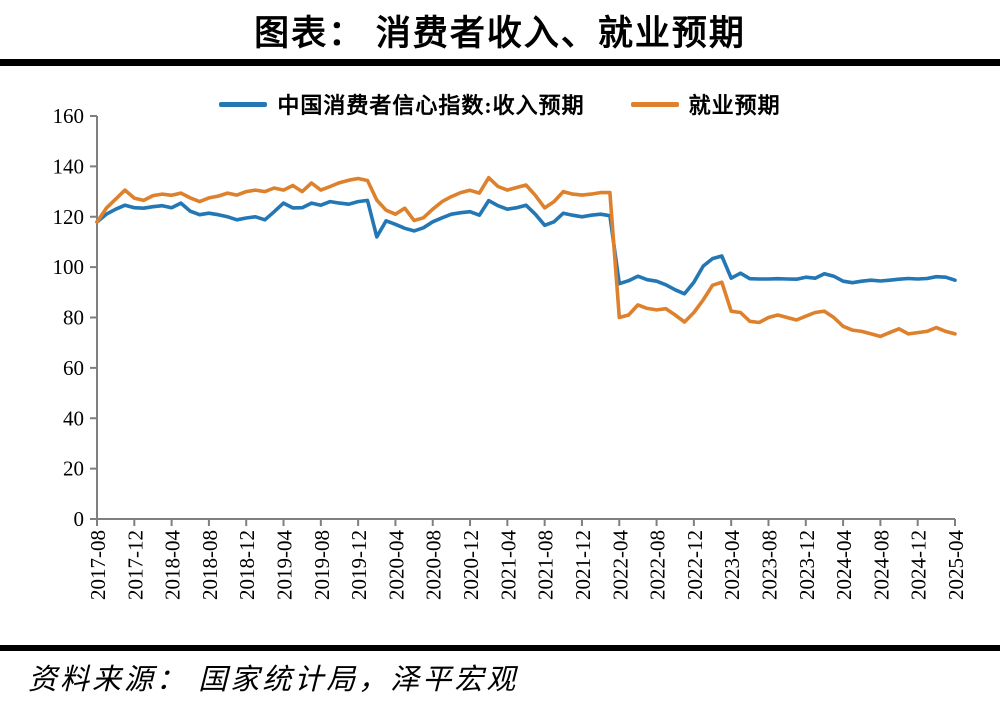  What do you see at coordinates (69, 166) in the screenshot?
I see `y-tick-label: 140` at bounding box center [69, 166].